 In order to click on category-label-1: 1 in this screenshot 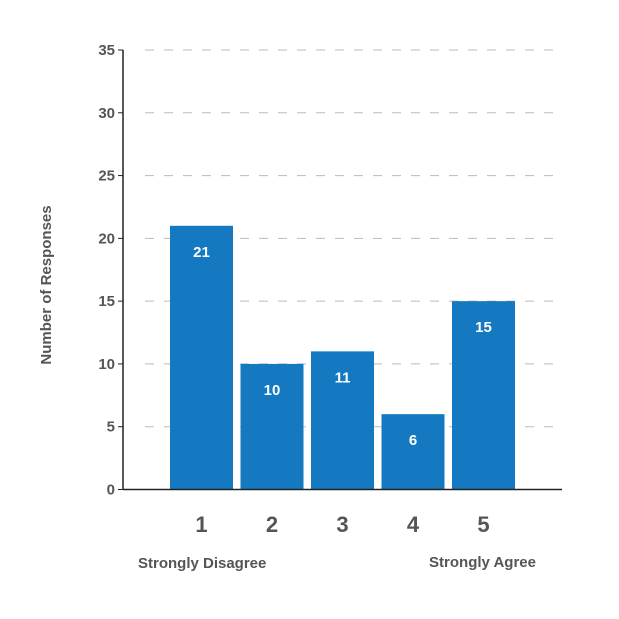, I will do `click(201, 524)`.